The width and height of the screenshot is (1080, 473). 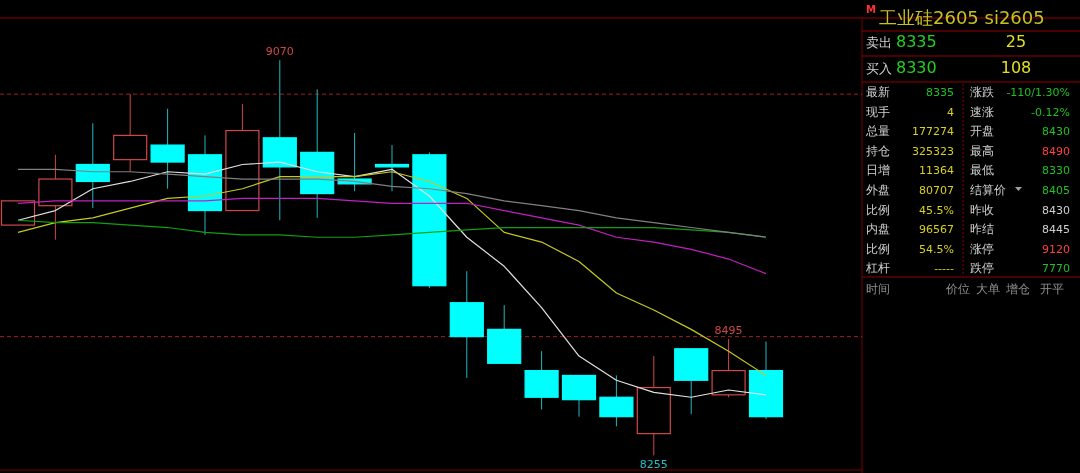 I want to click on text: 跌停, so click(x=982, y=268).